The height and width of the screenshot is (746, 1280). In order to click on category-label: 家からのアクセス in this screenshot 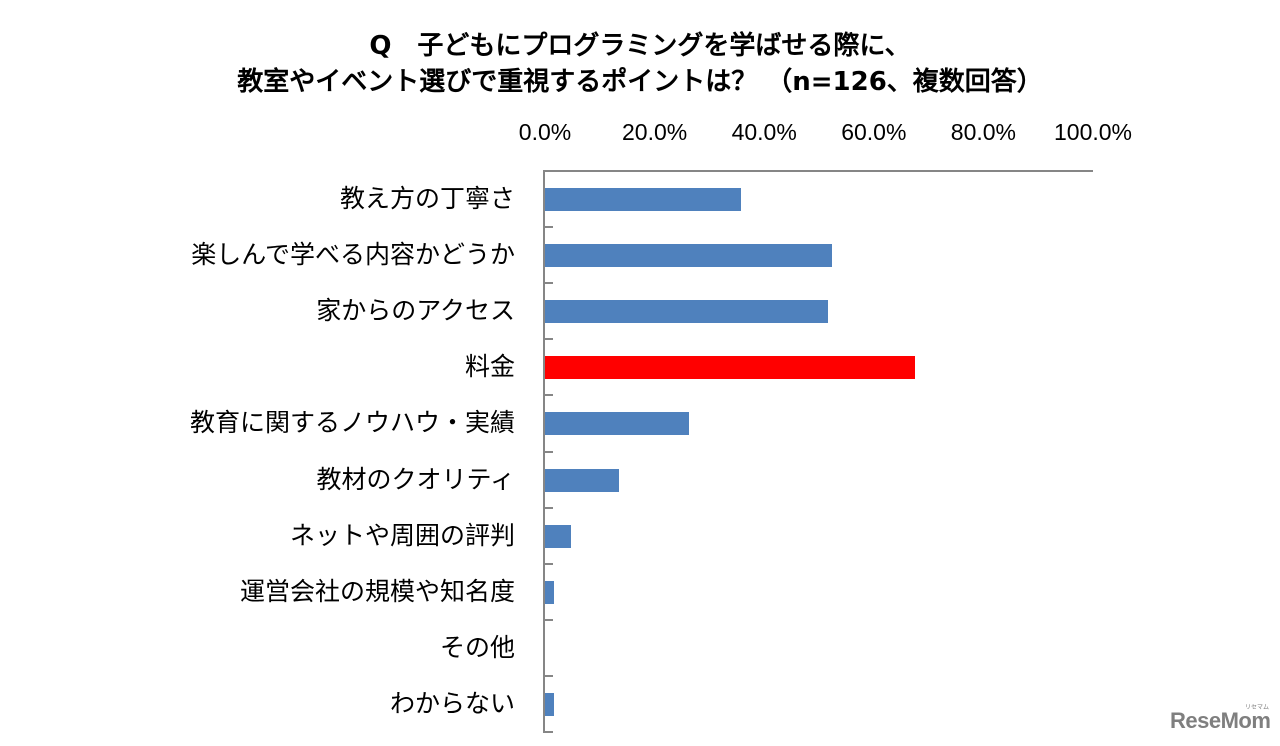, I will do `click(415, 311)`.